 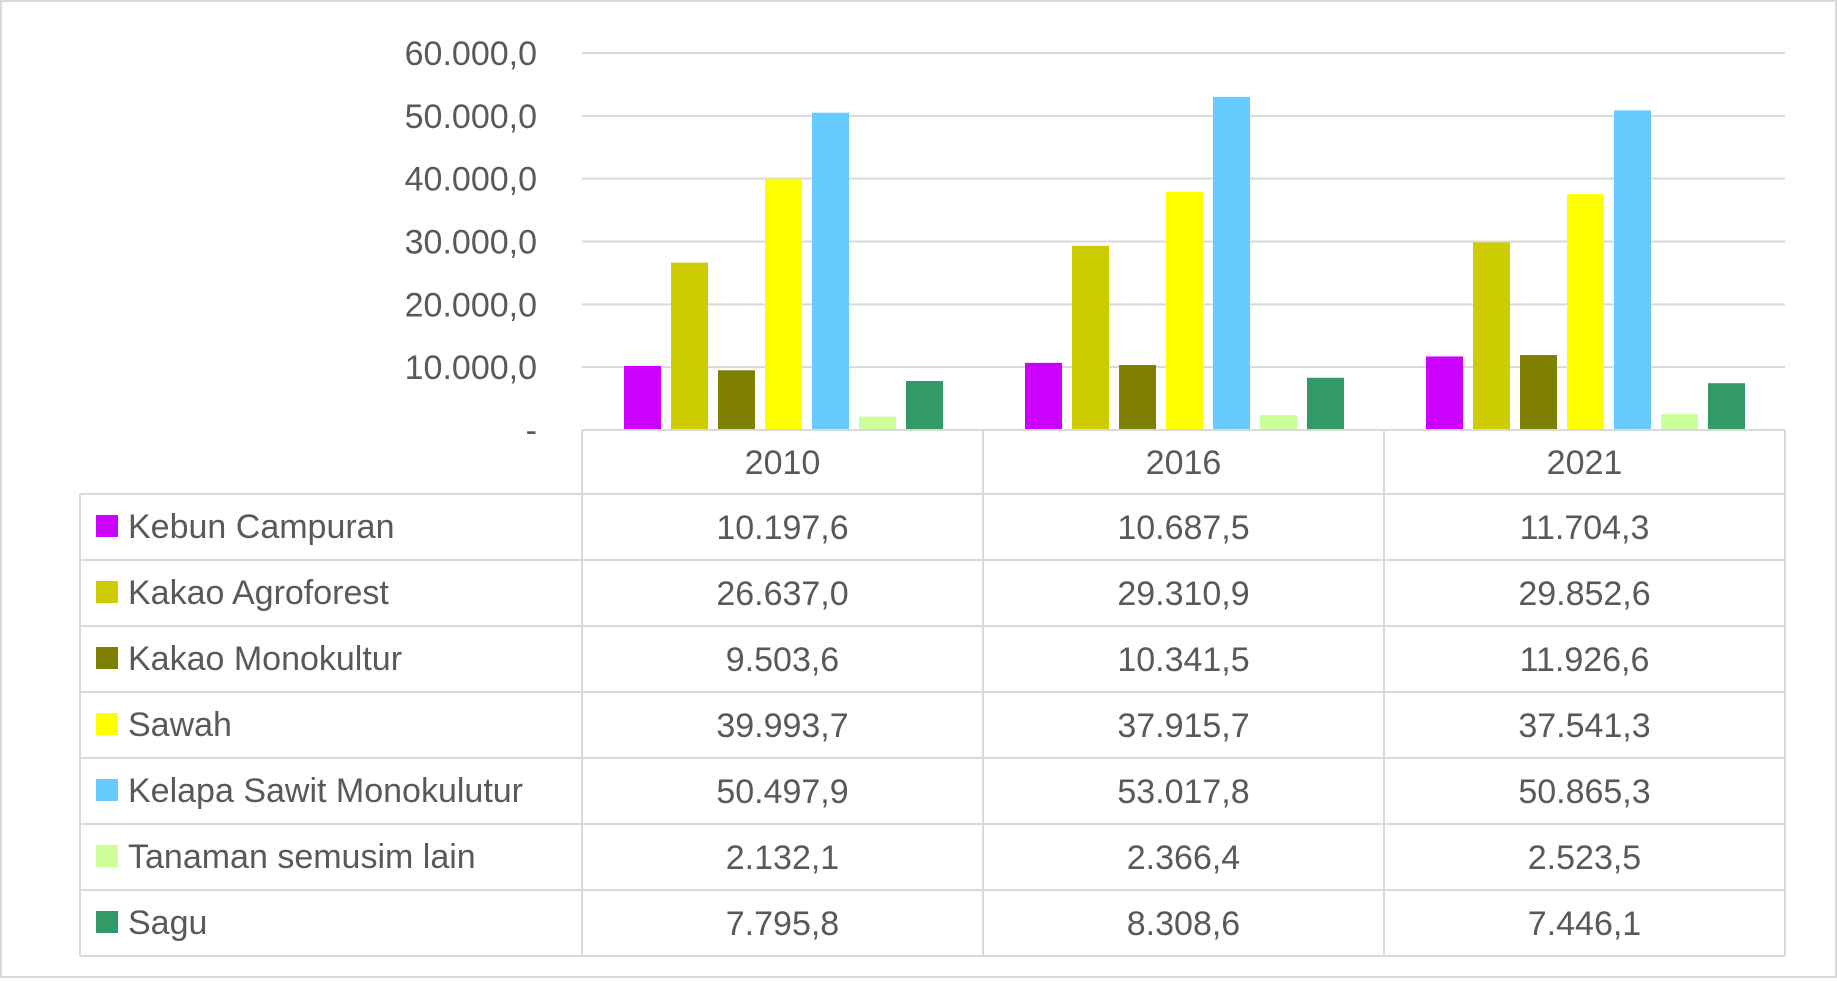 I want to click on category-label: 2021, so click(x=1585, y=463).